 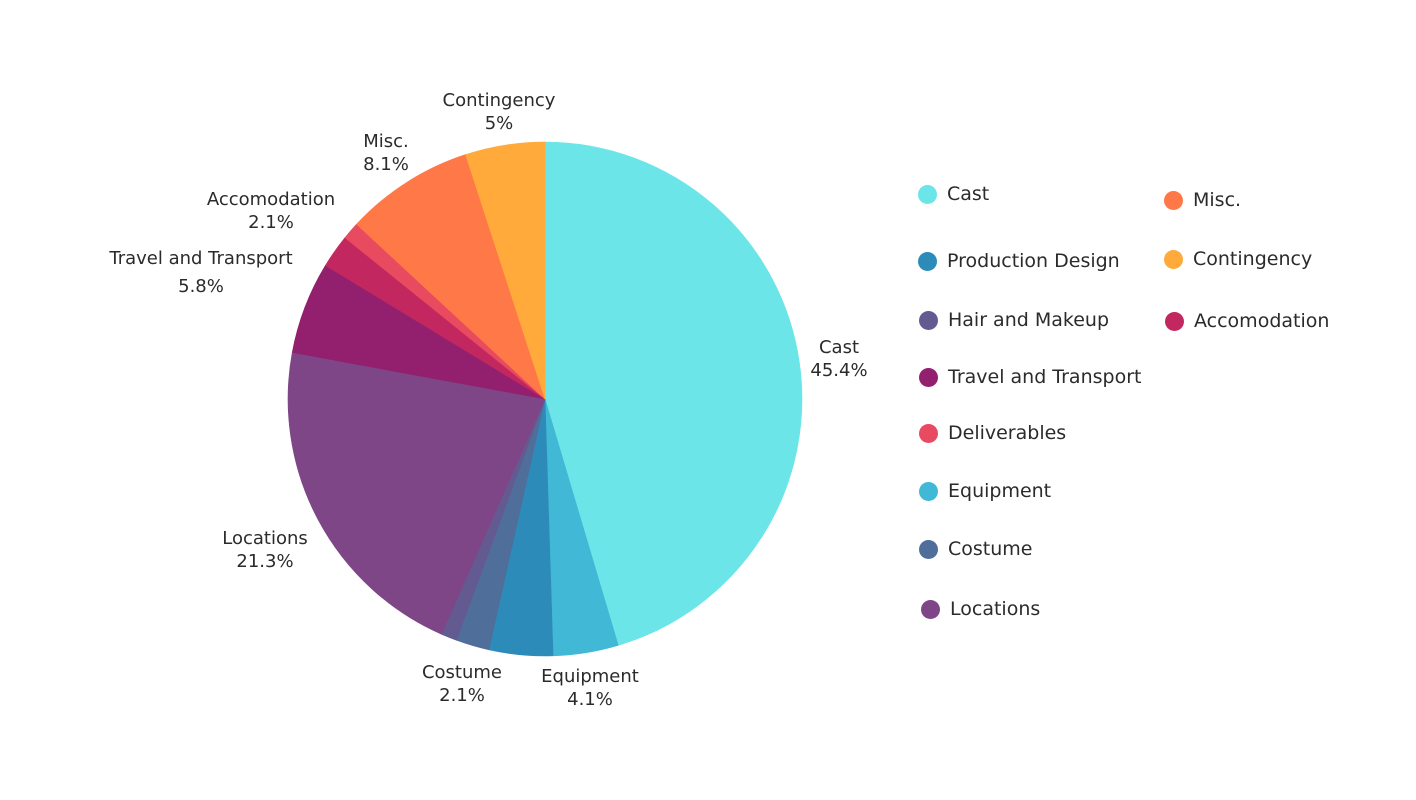 I want to click on legend-label: Equipment, so click(x=1000, y=491).